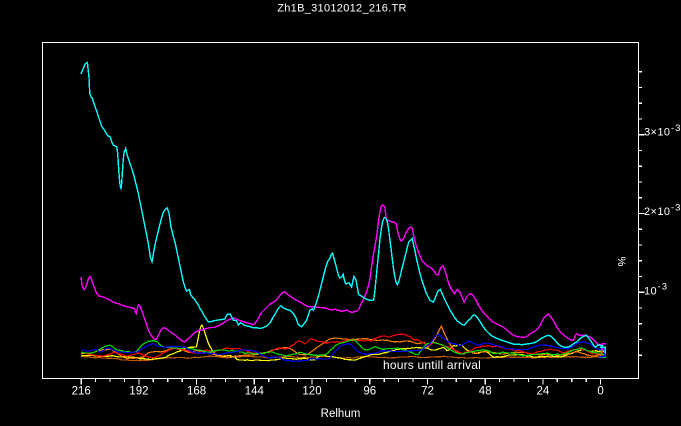 Image resolution: width=681 pixels, height=426 pixels. I want to click on svg-text: hours untill arrival, so click(432, 365).